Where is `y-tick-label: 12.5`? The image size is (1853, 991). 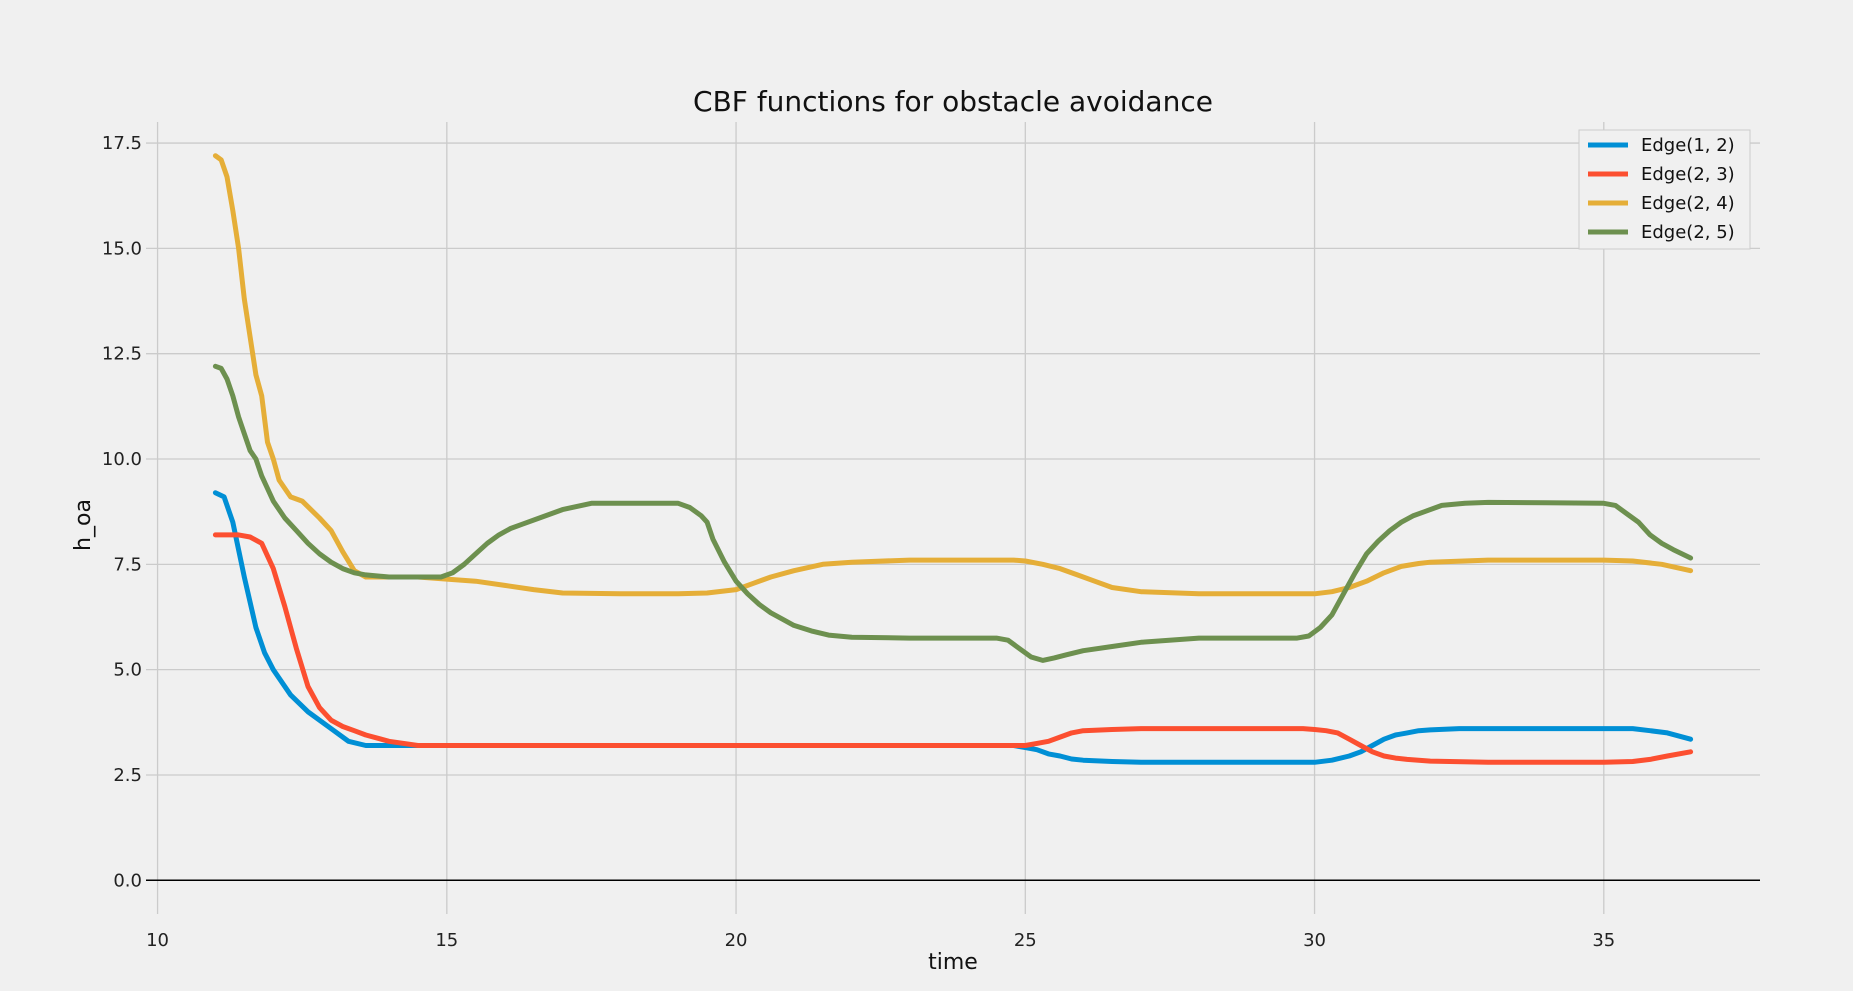 y-tick-label: 12.5 is located at coordinates (122, 354).